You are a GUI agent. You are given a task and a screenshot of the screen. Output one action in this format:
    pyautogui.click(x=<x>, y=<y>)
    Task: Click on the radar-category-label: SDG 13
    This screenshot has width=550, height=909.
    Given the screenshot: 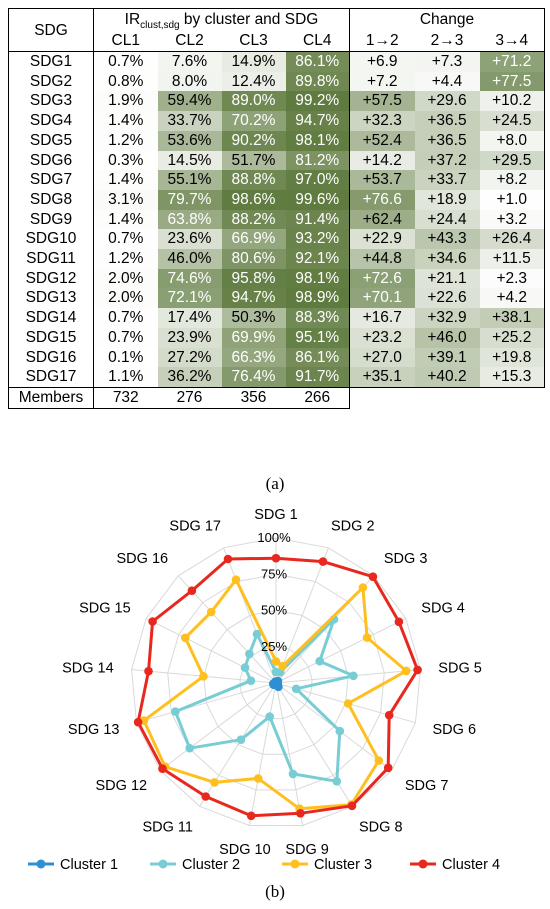 What is the action you would take?
    pyautogui.click(x=94, y=730)
    